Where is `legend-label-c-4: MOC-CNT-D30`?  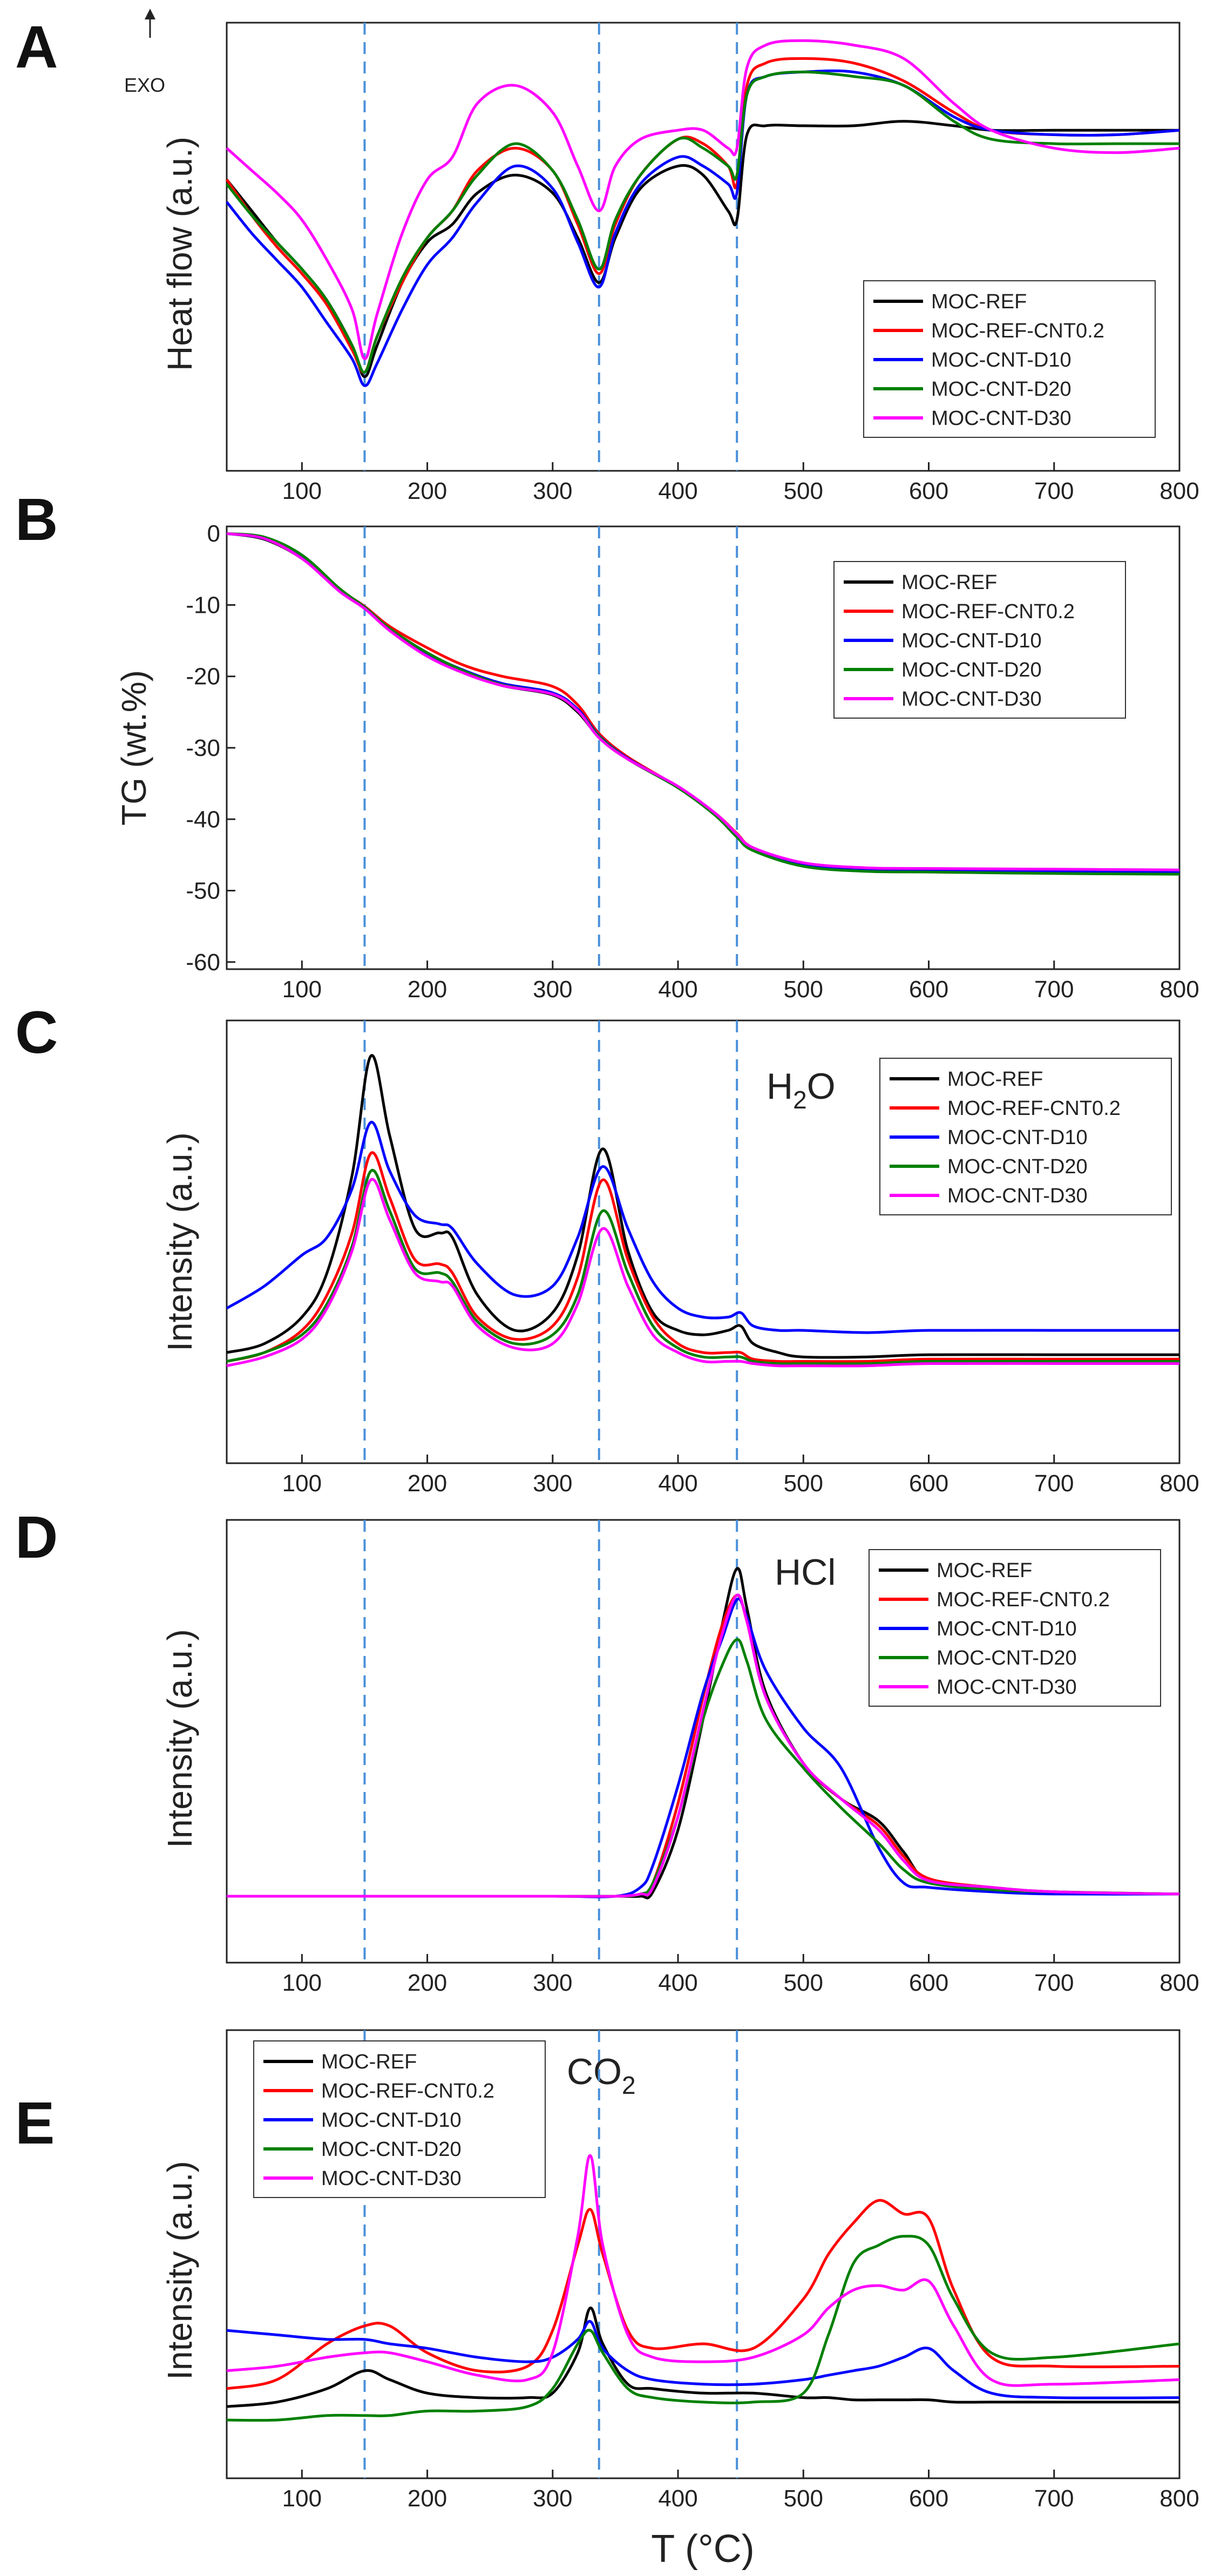
legend-label-c-4: MOC-CNT-D30 is located at coordinates (1017, 1196).